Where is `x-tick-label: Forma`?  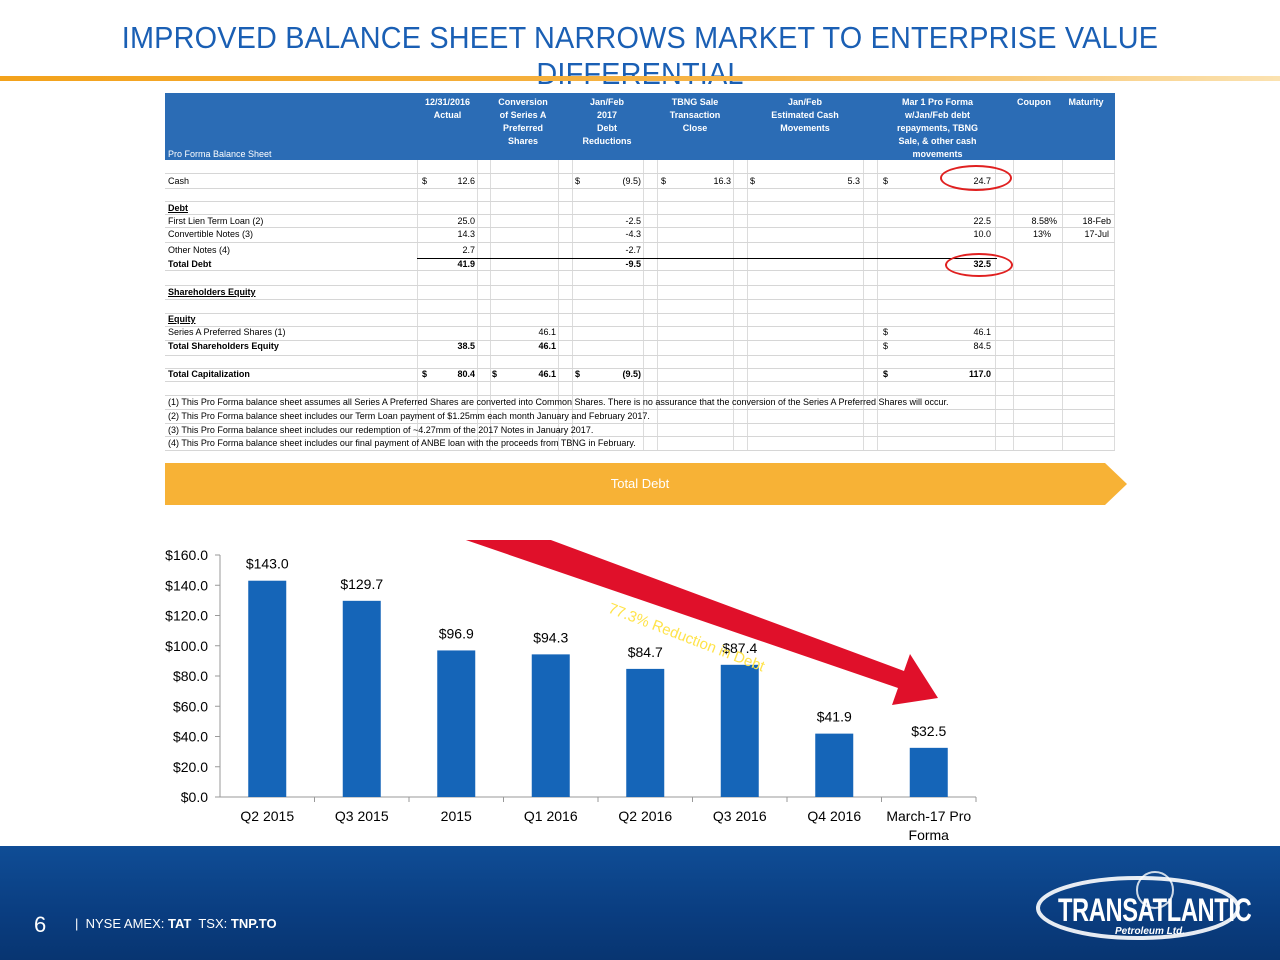
x-tick-label: Forma is located at coordinates (929, 835).